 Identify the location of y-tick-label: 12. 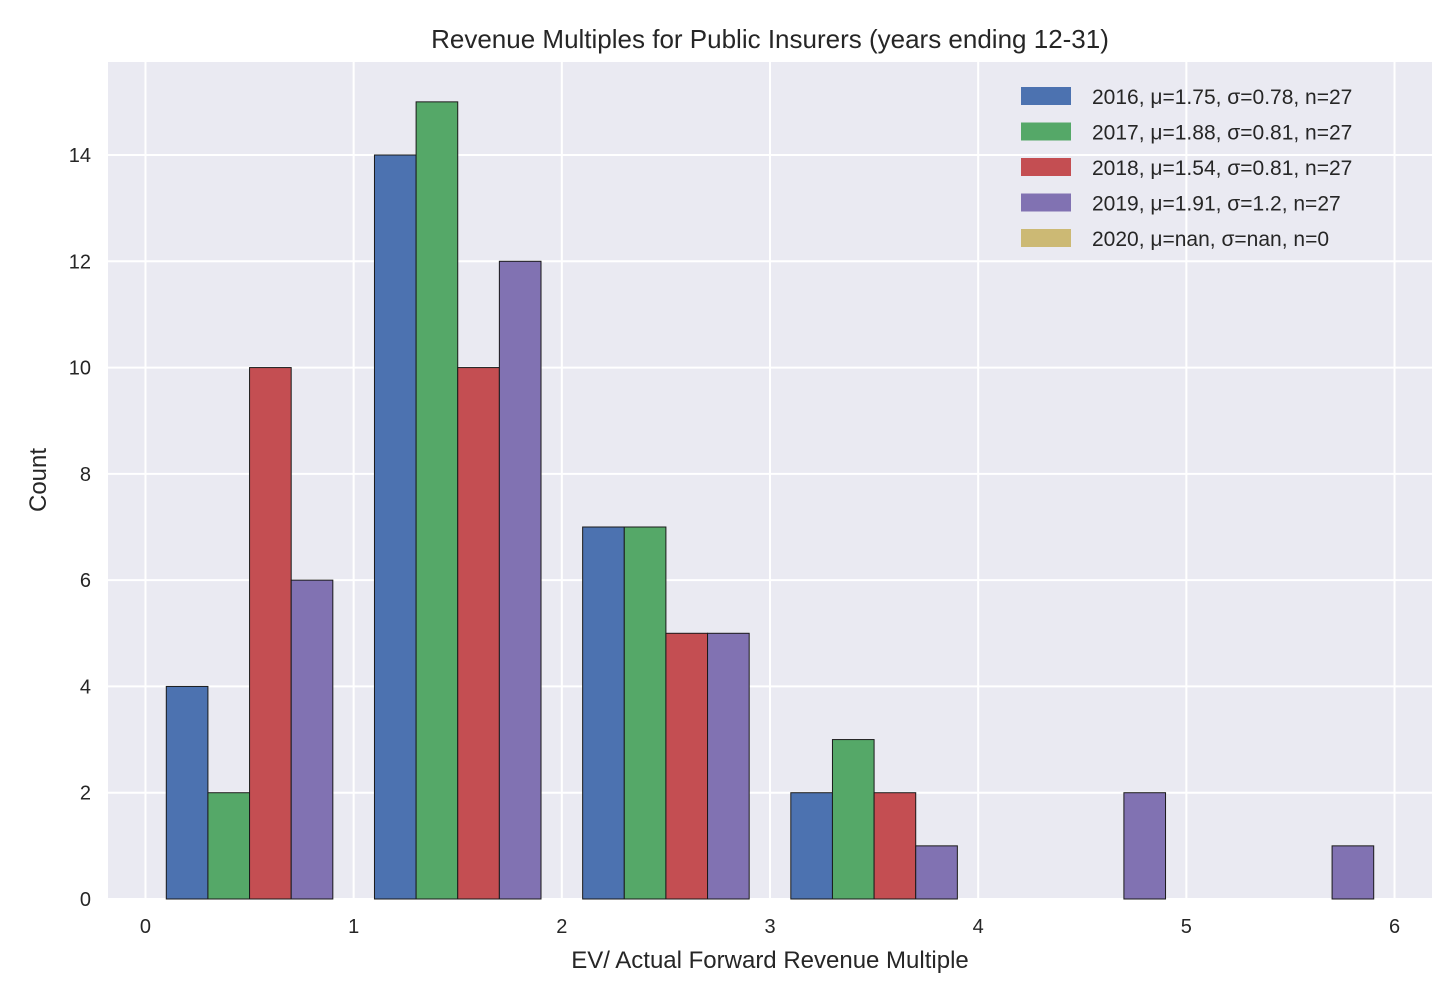
(80, 262).